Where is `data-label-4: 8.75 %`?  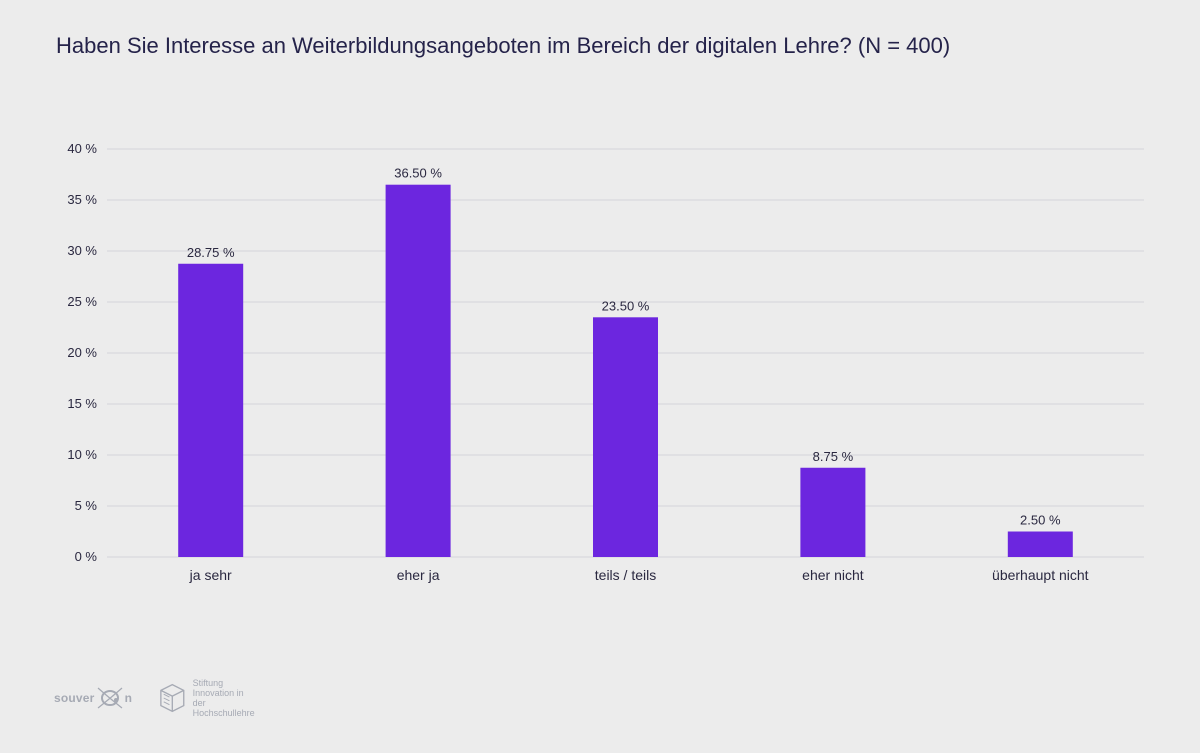 data-label-4: 8.75 % is located at coordinates (833, 456).